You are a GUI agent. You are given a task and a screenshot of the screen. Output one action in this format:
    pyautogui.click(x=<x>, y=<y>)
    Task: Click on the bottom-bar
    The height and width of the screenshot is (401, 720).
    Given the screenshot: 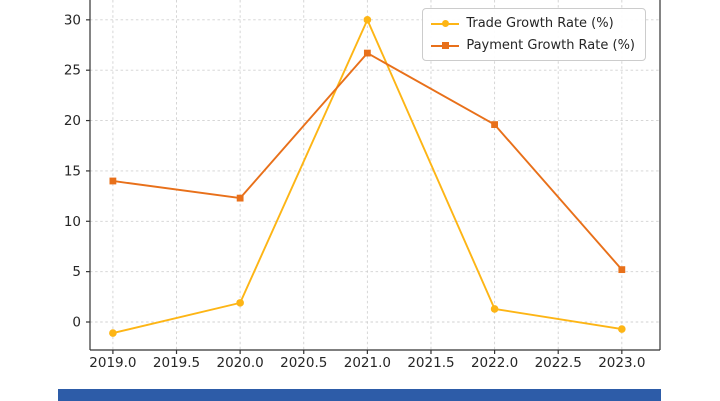 What is the action you would take?
    pyautogui.click(x=359, y=395)
    